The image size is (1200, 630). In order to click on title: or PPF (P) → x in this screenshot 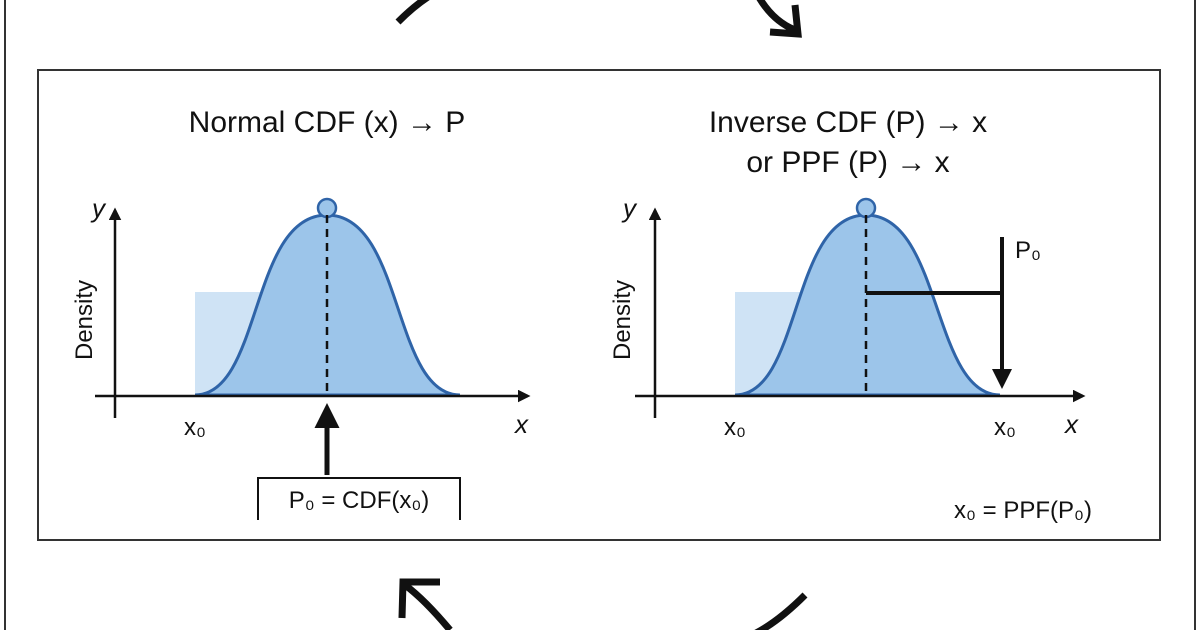, I will do `click(847, 162)`.